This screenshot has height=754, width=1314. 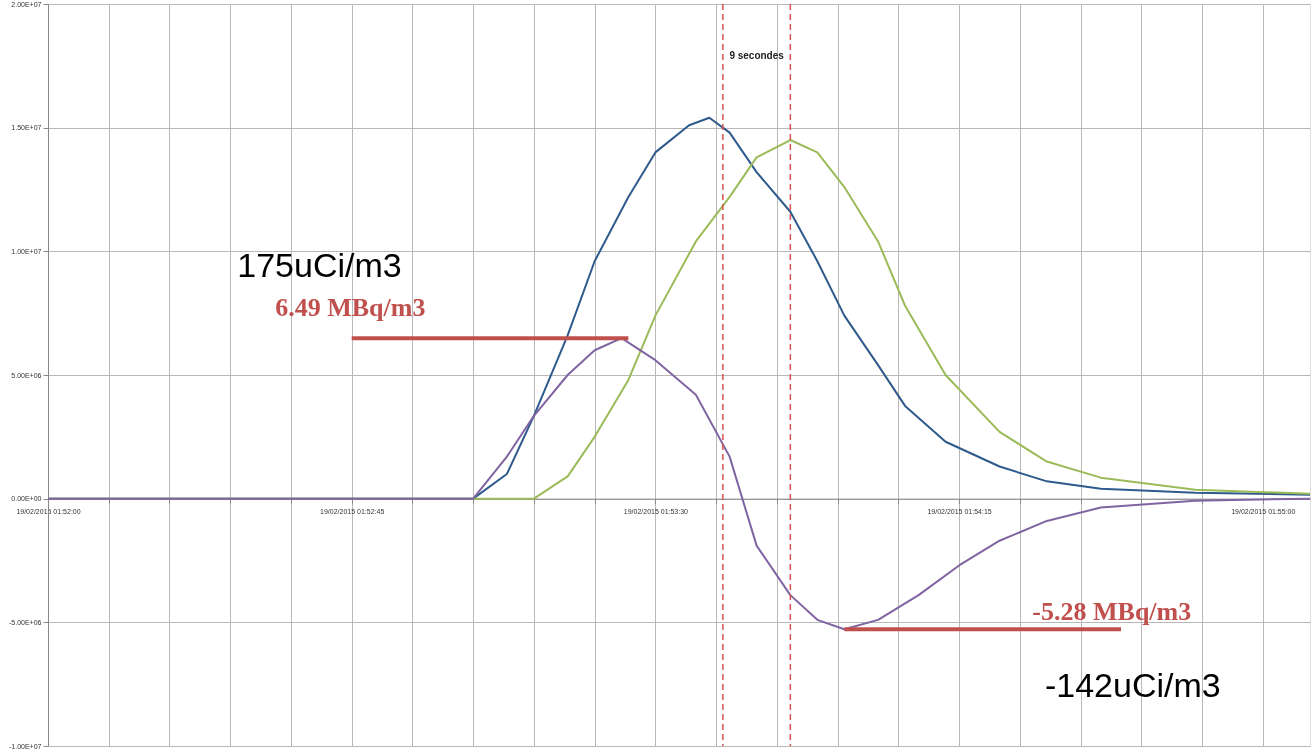 I want to click on annotation: -5.28 MBq/m3, so click(x=1112, y=612).